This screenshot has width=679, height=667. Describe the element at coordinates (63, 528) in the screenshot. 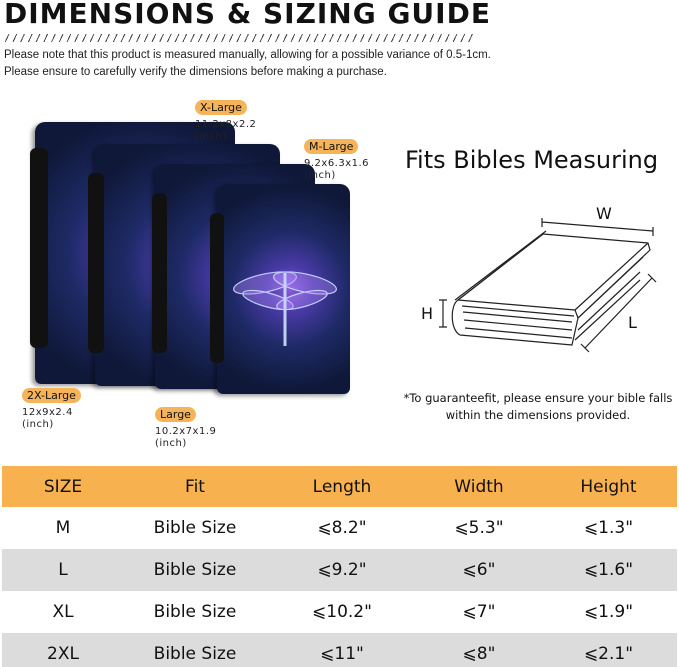

I see `cell-size: M` at that location.